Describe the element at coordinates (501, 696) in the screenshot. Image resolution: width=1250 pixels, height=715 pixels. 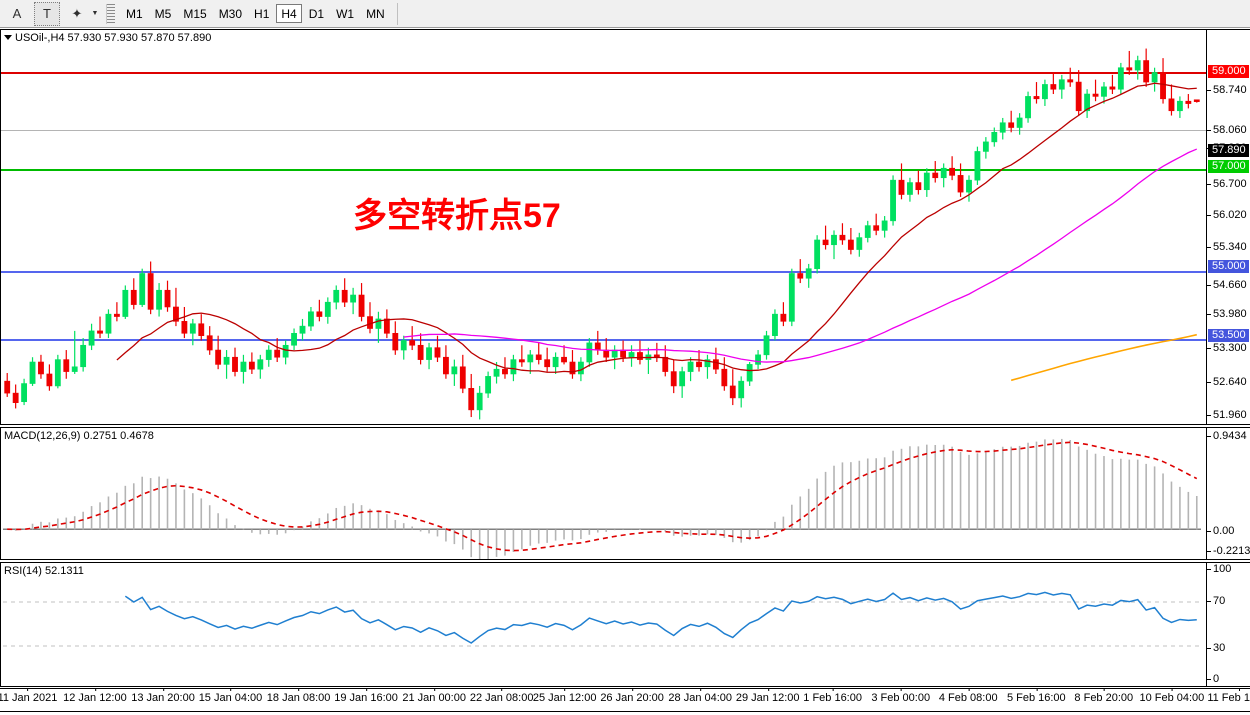
I see `time-axis-label: 22 Jan 08:00` at that location.